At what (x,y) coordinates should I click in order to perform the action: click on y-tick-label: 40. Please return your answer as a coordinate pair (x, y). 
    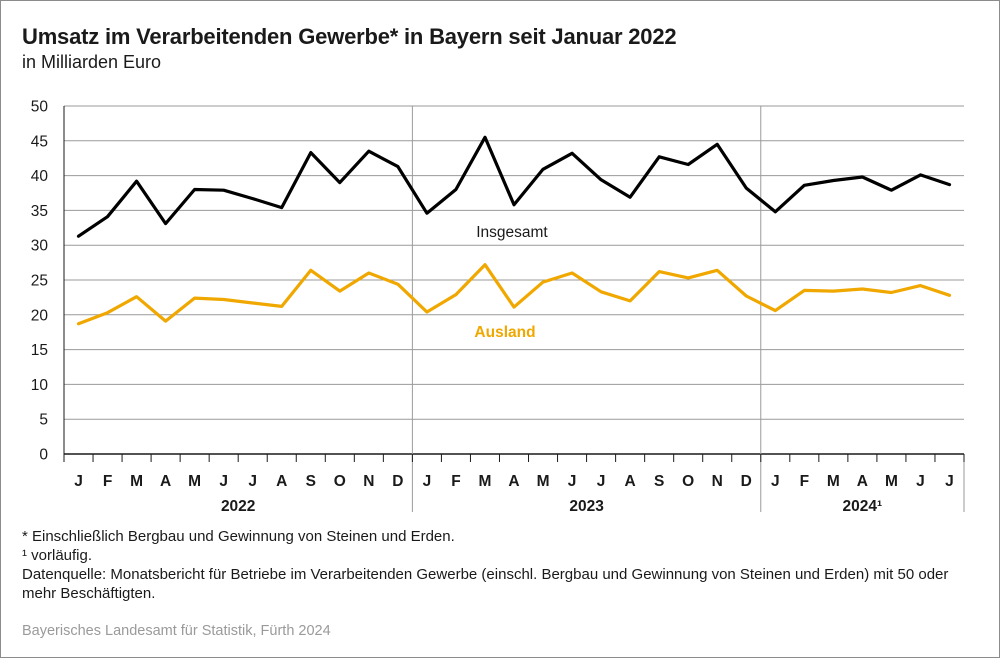
    Looking at the image, I should click on (40, 176).